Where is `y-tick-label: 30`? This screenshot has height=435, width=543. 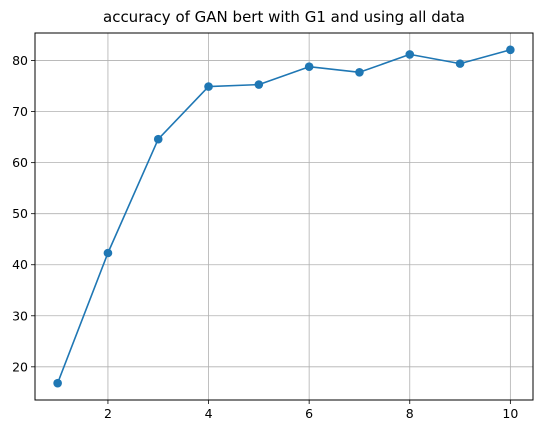 y-tick-label: 30 is located at coordinates (20, 315).